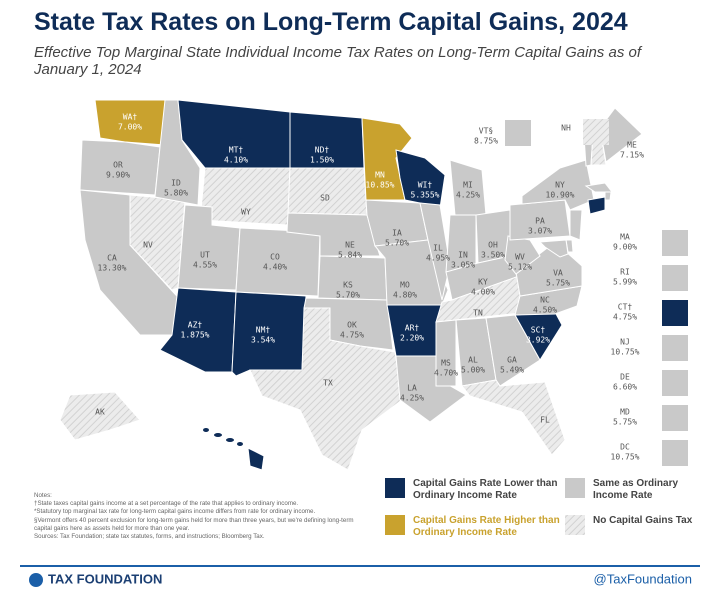  I want to click on state-abbr: VT§, so click(486, 131).